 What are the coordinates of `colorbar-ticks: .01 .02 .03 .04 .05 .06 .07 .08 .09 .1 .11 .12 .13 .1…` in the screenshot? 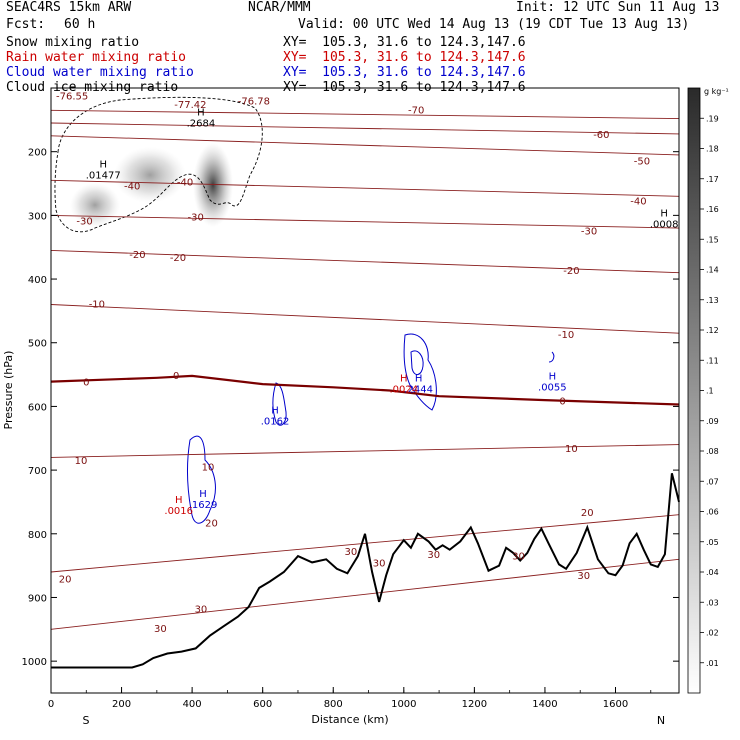 It's located at (709, 391).